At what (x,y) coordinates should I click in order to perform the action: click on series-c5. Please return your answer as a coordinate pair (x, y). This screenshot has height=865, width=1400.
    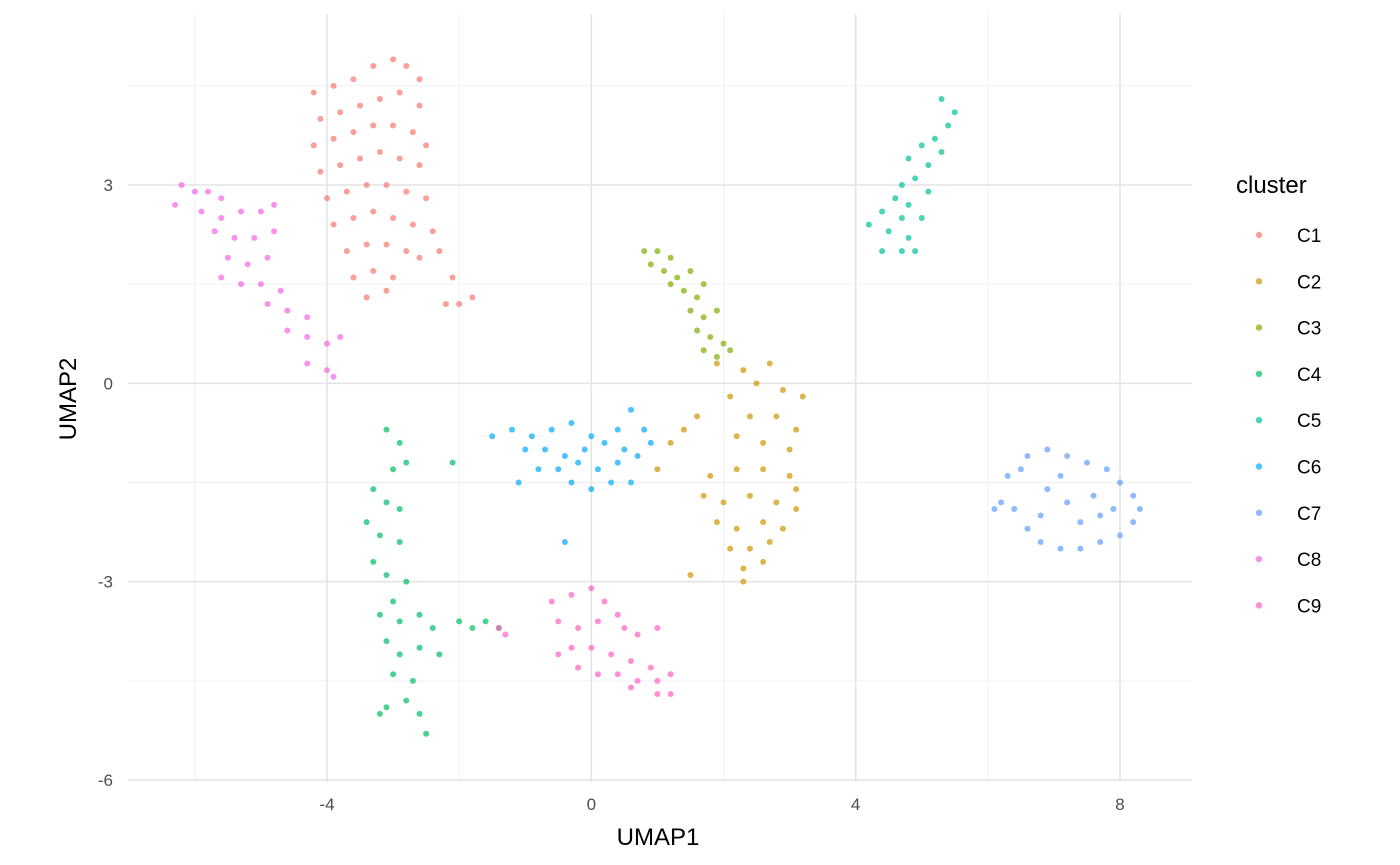
    Looking at the image, I should click on (911, 175).